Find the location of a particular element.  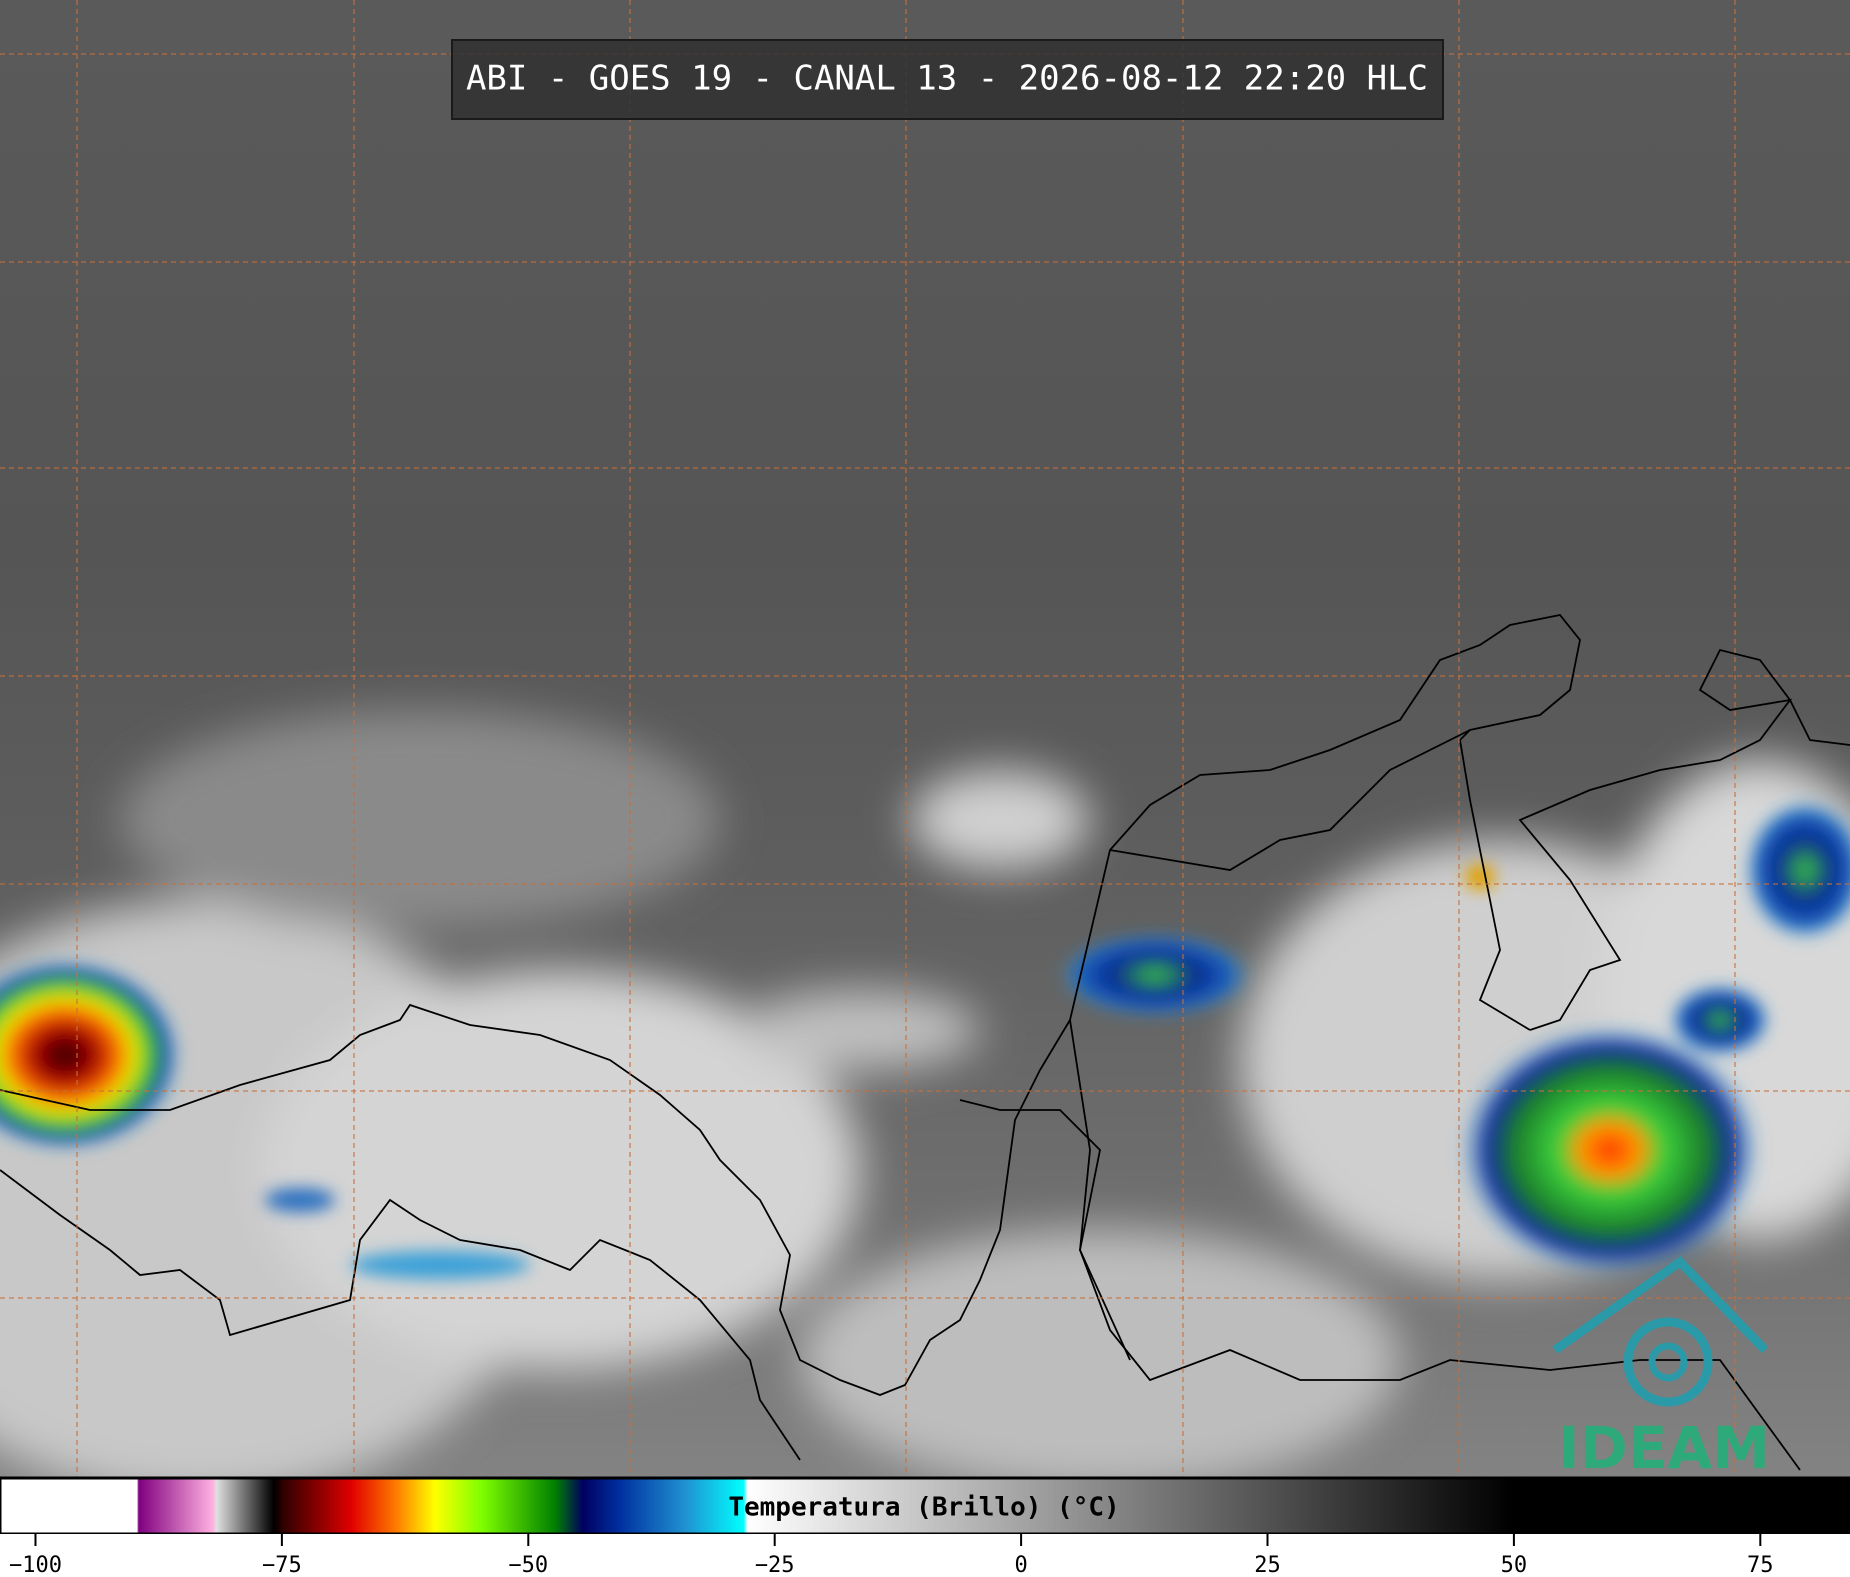

logo-text: IDEAM is located at coordinates (1664, 1448).